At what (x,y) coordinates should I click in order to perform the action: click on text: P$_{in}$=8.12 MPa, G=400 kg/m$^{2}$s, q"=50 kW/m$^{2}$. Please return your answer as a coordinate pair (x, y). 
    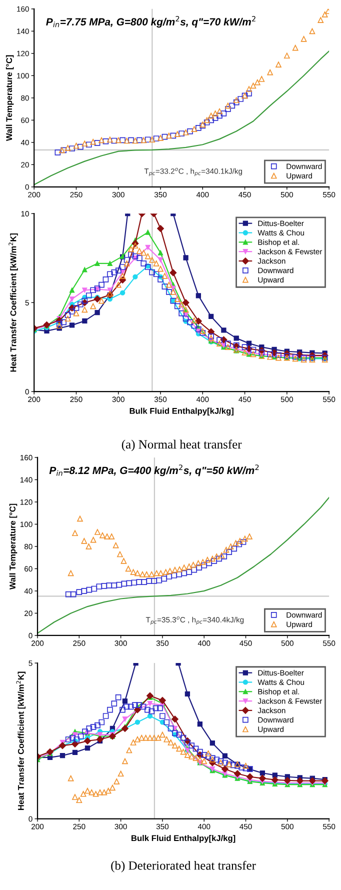
    Looking at the image, I should click on (154, 470).